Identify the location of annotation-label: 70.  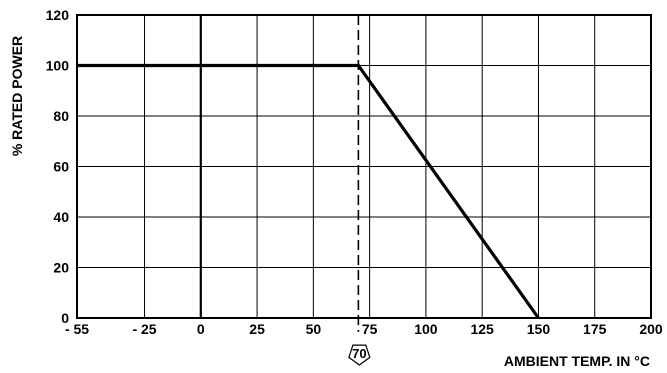
(359, 353).